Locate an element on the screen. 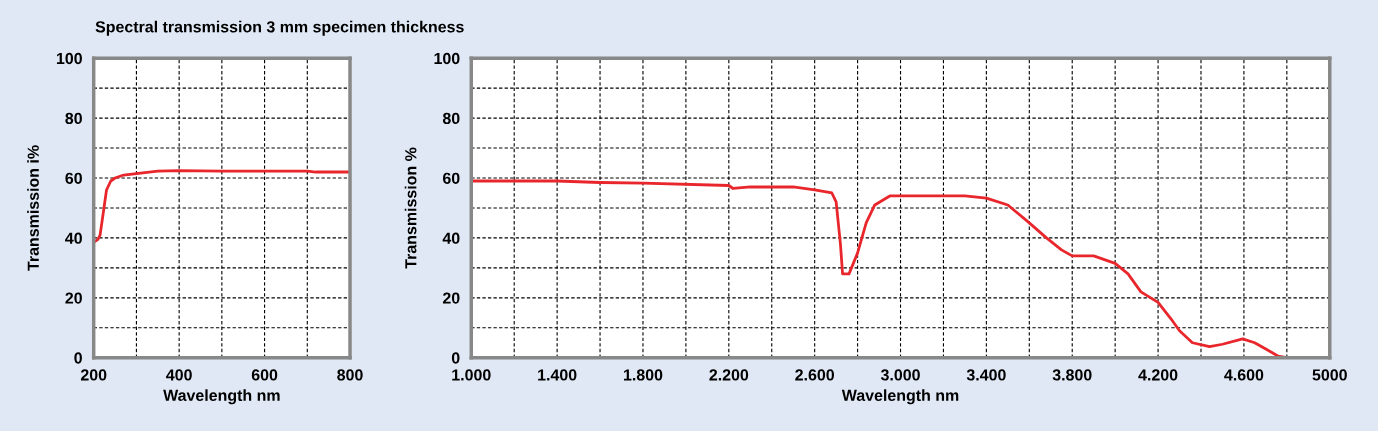  x-tick-label: 4.200 is located at coordinates (1158, 375).